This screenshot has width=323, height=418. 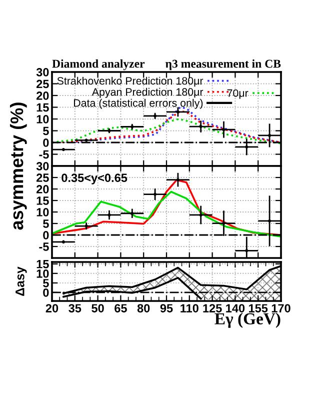 I want to click on x-tick-label: 80, so click(x=143, y=308).